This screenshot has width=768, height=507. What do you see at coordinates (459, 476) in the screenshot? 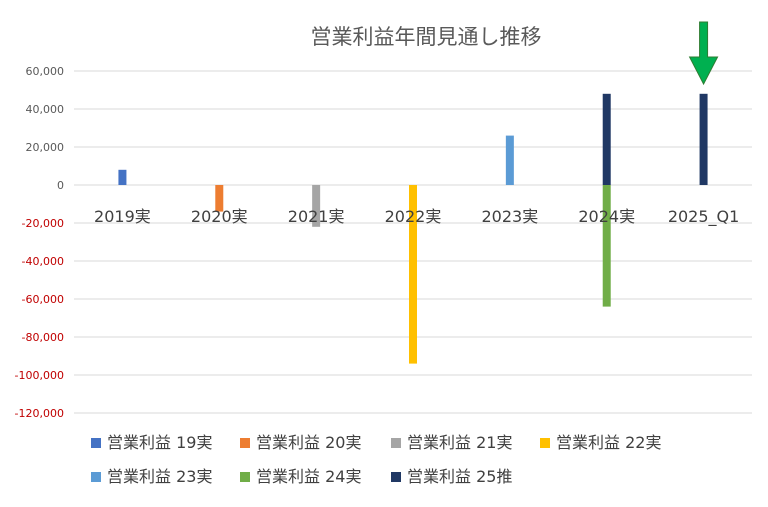
I see `legend-label: 営業利益 25推` at bounding box center [459, 476].